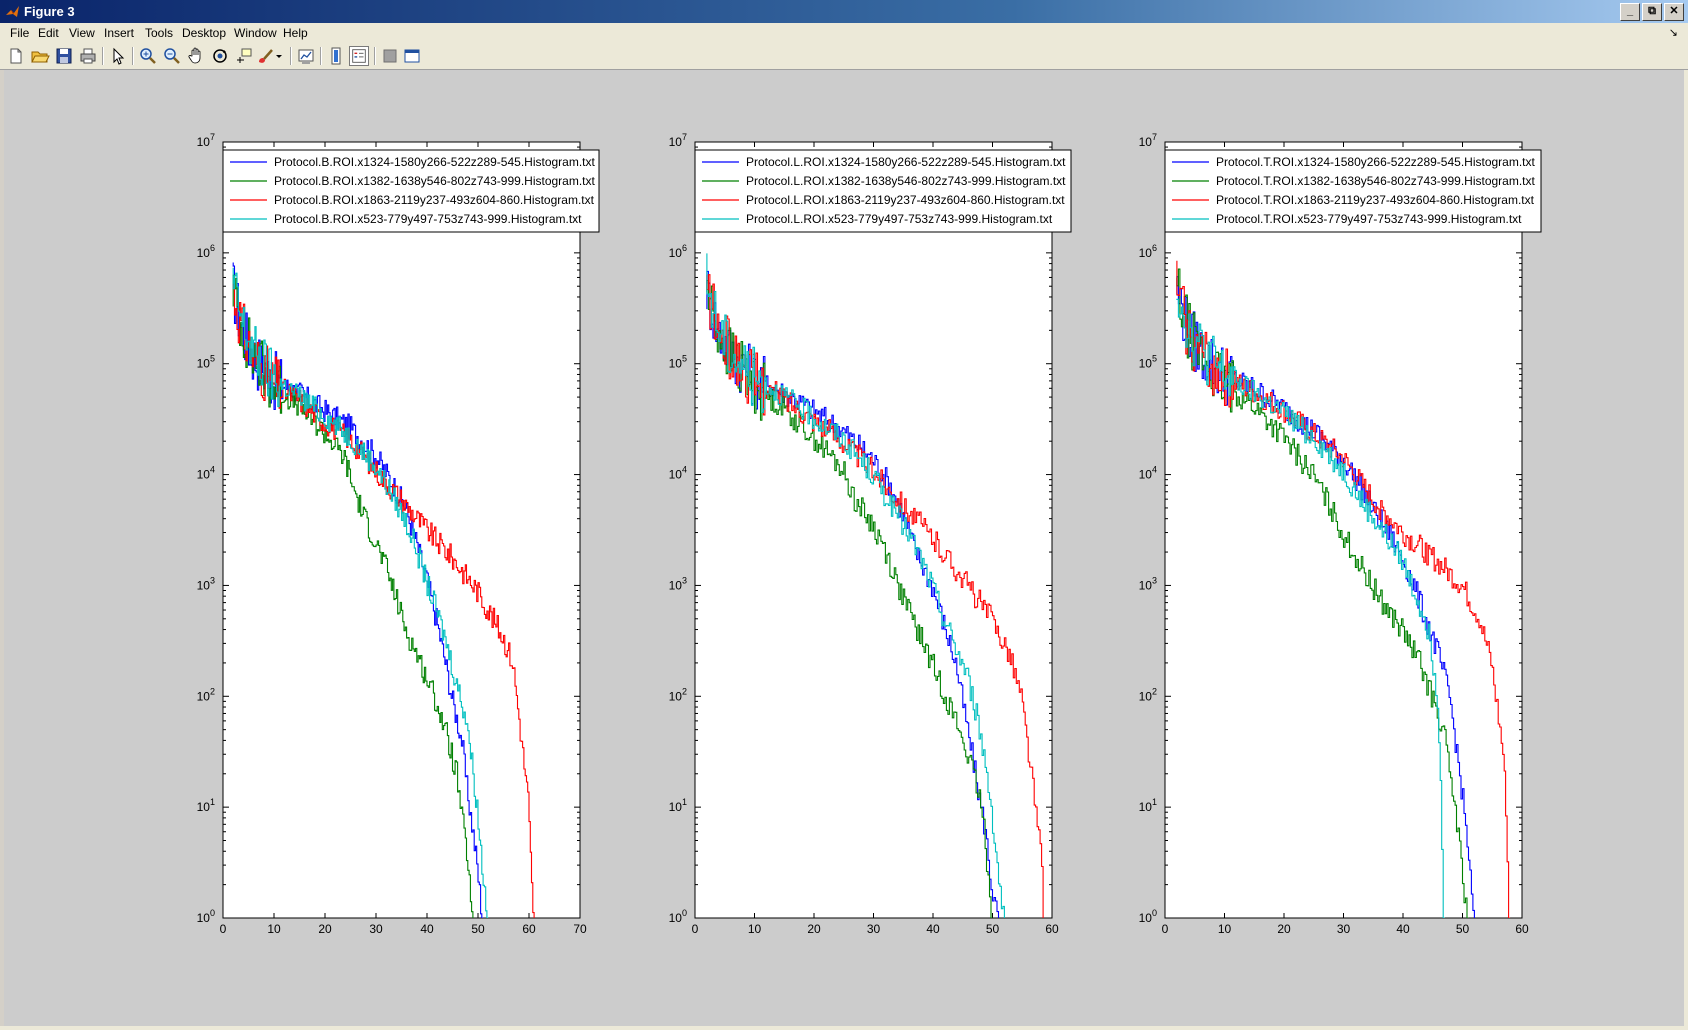 The image size is (1688, 1030). Describe the element at coordinates (40, 56) in the screenshot. I see `open-file-icon` at that location.